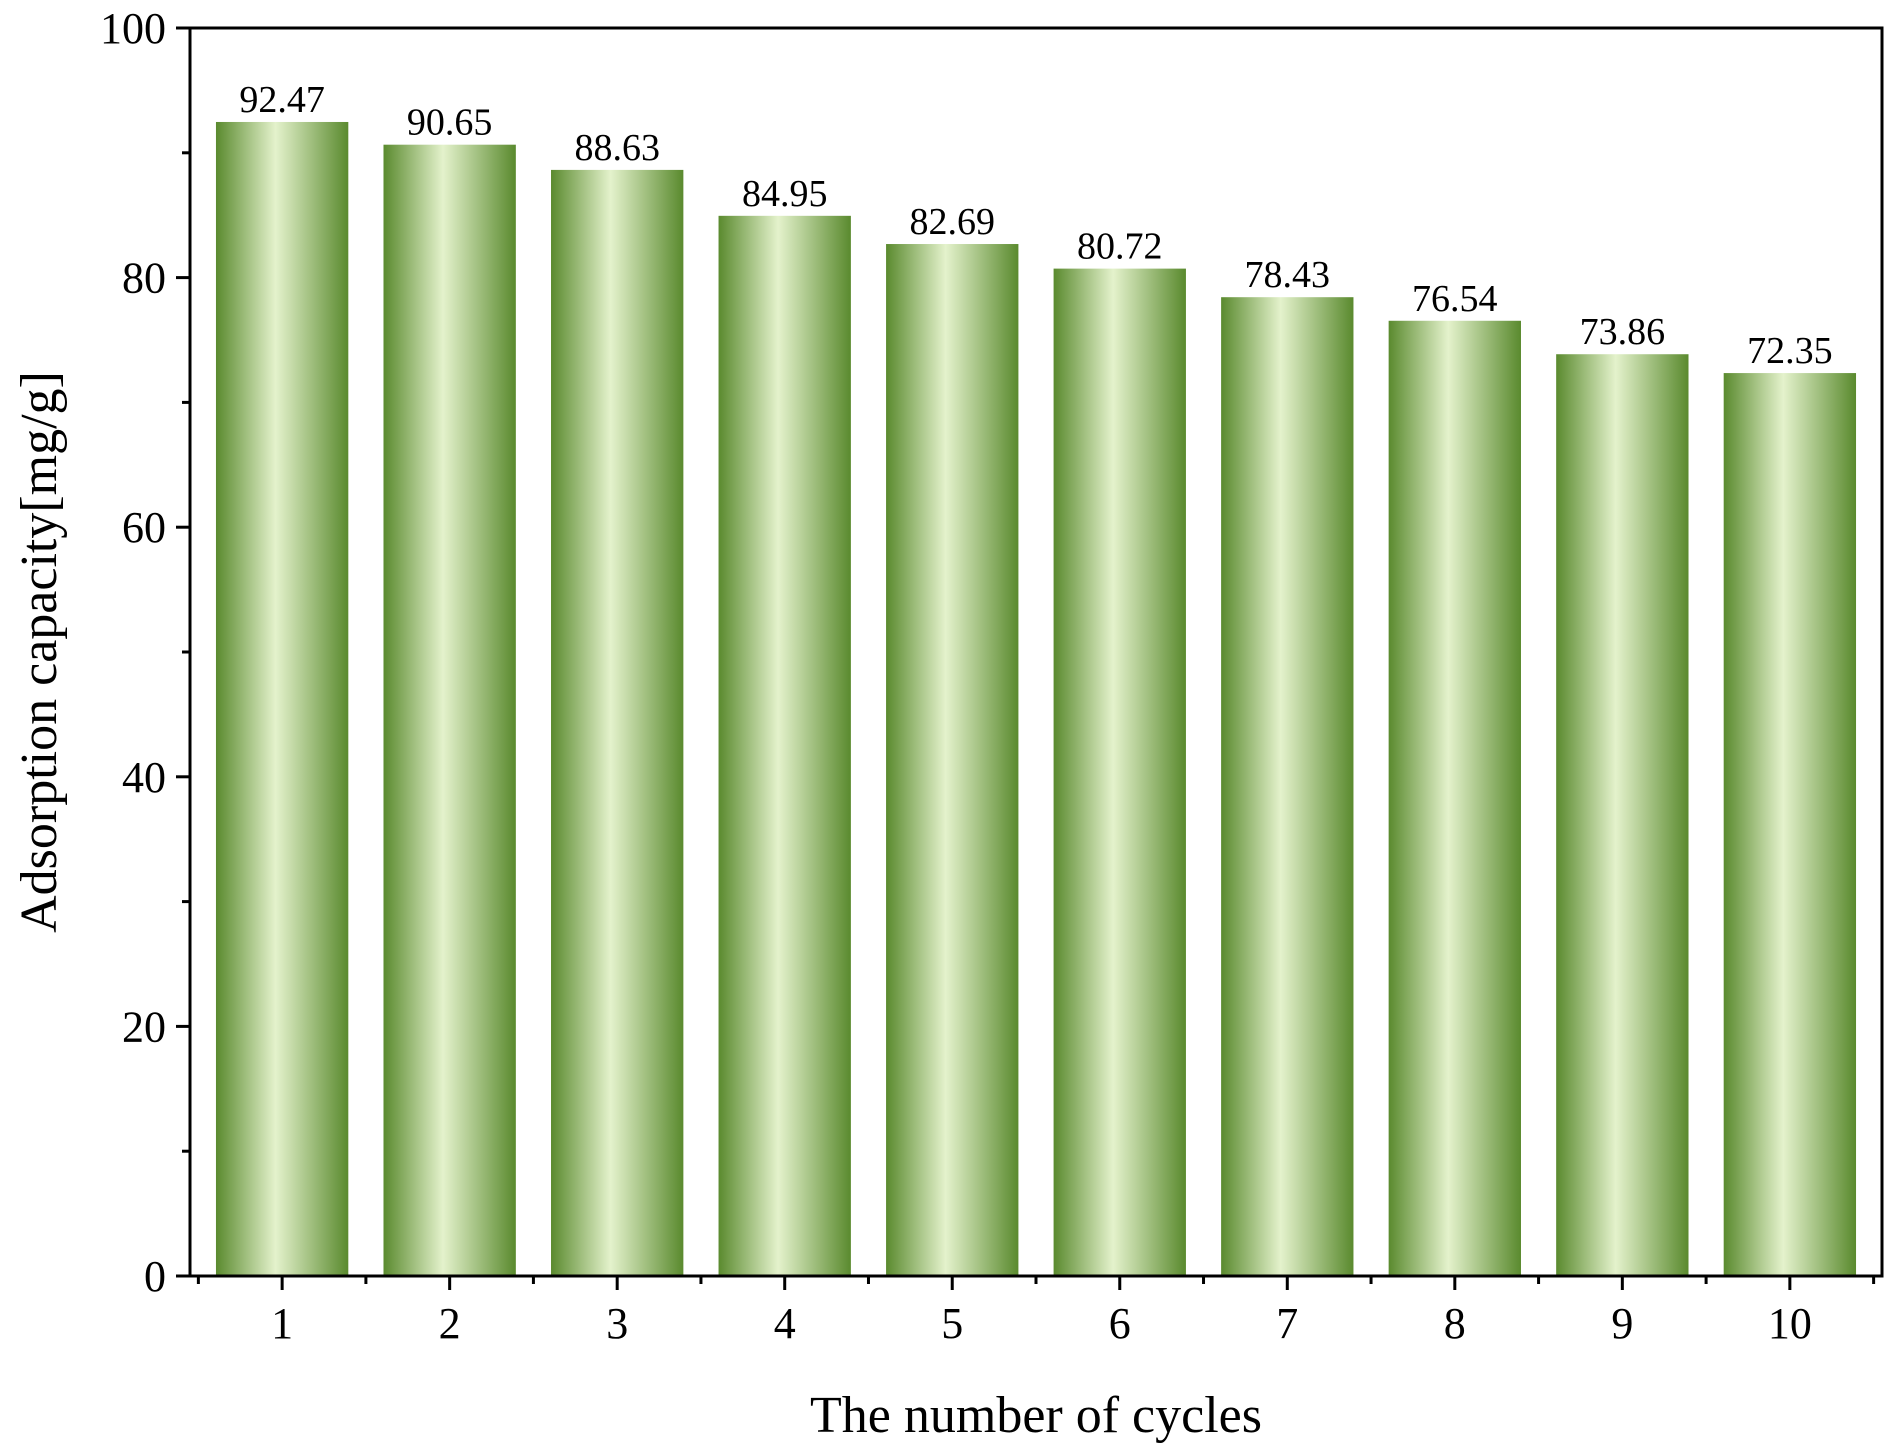 This screenshot has width=1890, height=1451. Describe the element at coordinates (144, 278) in the screenshot. I see `y-tick-label: 80` at that location.